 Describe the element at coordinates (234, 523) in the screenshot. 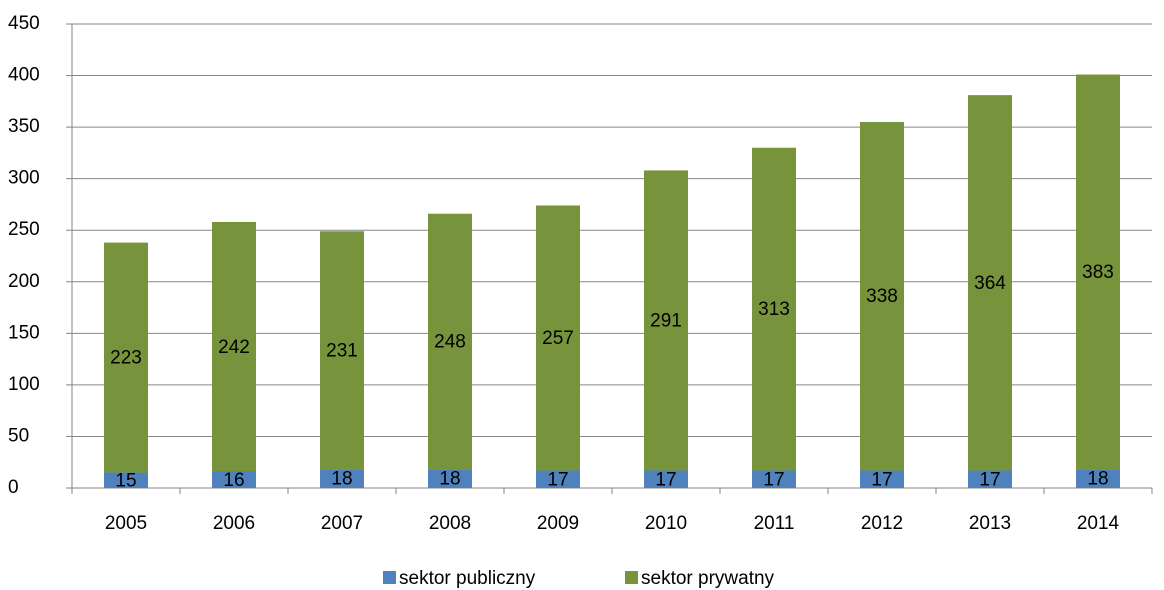

I see `x-tick-label: 2006` at that location.